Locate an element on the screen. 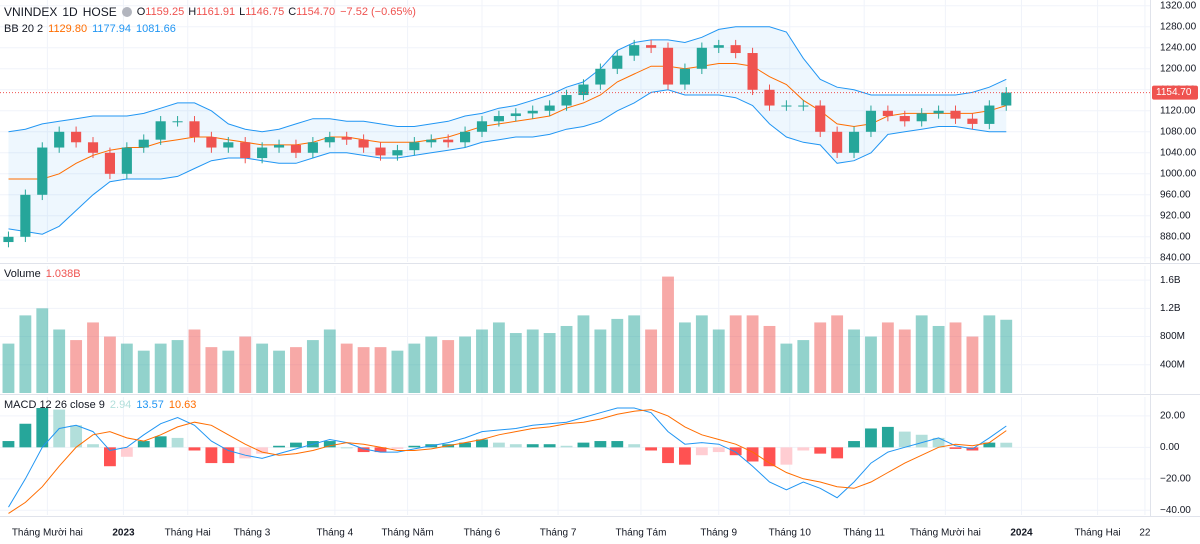 The image size is (1200, 544). y-tick-label: 1320.00 is located at coordinates (1178, 5).